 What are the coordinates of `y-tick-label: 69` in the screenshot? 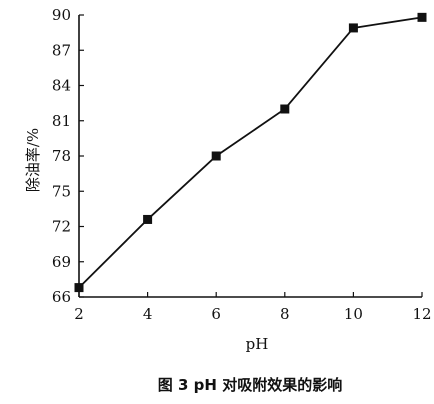 It's located at (61, 262).